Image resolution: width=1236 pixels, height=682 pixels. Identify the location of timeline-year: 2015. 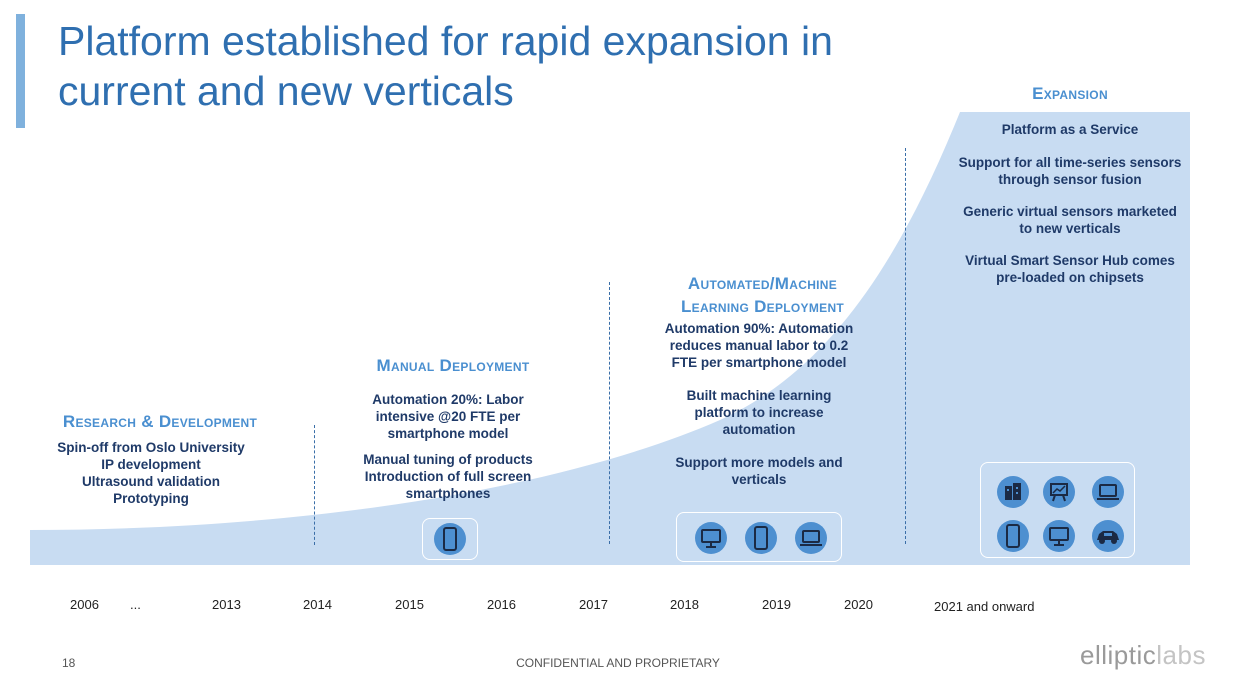
(409, 604).